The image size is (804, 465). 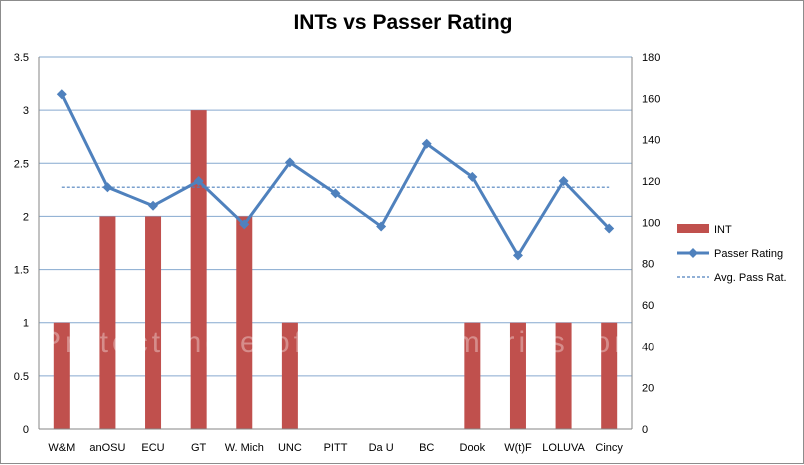 I want to click on x-tick-label: Da U, so click(x=381, y=448).